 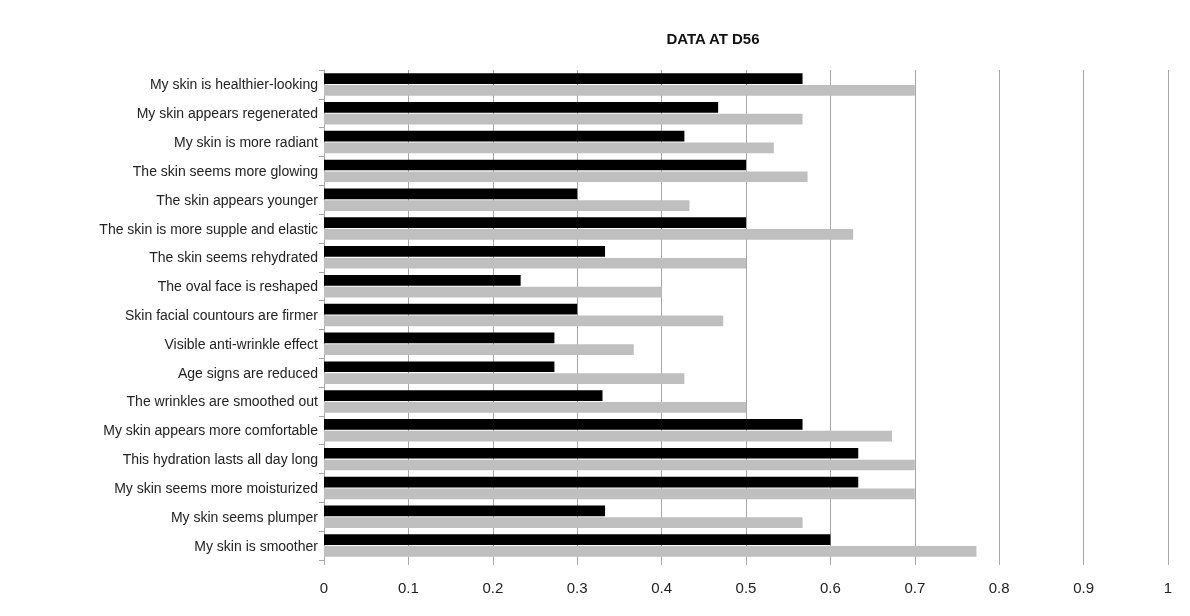 What do you see at coordinates (233, 257) in the screenshot?
I see `y-tick-label: The skin seems rehydrated` at bounding box center [233, 257].